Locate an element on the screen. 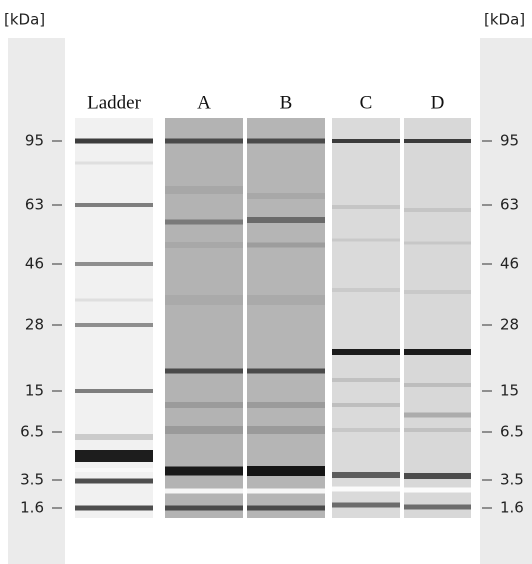 This screenshot has width=532, height=564. lane-label: Ladder is located at coordinates (114, 102).